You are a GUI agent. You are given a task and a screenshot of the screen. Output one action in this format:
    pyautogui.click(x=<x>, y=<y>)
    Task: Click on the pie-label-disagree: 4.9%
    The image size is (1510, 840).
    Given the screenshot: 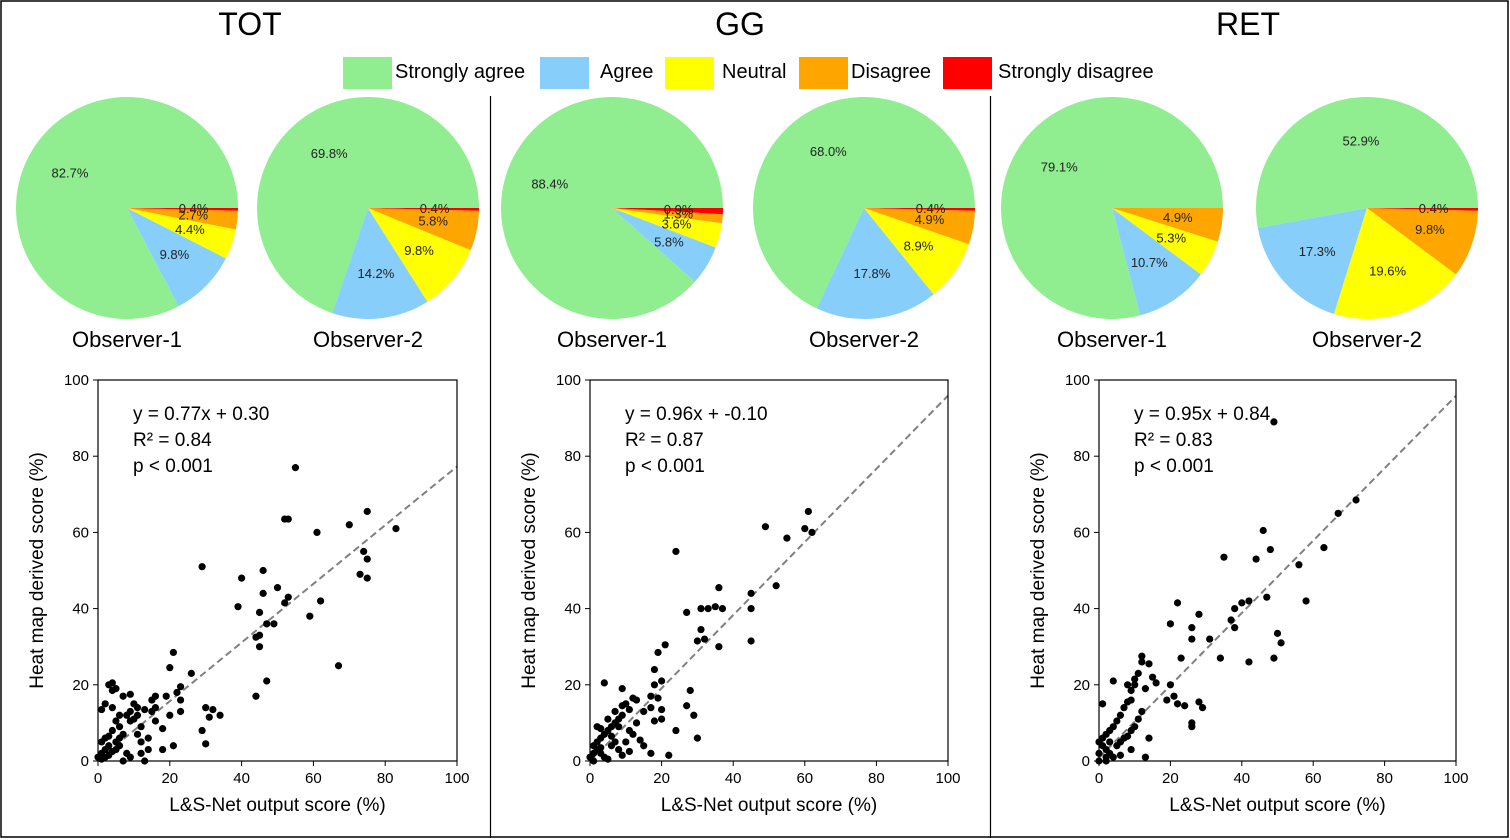 What is the action you would take?
    pyautogui.click(x=1178, y=217)
    